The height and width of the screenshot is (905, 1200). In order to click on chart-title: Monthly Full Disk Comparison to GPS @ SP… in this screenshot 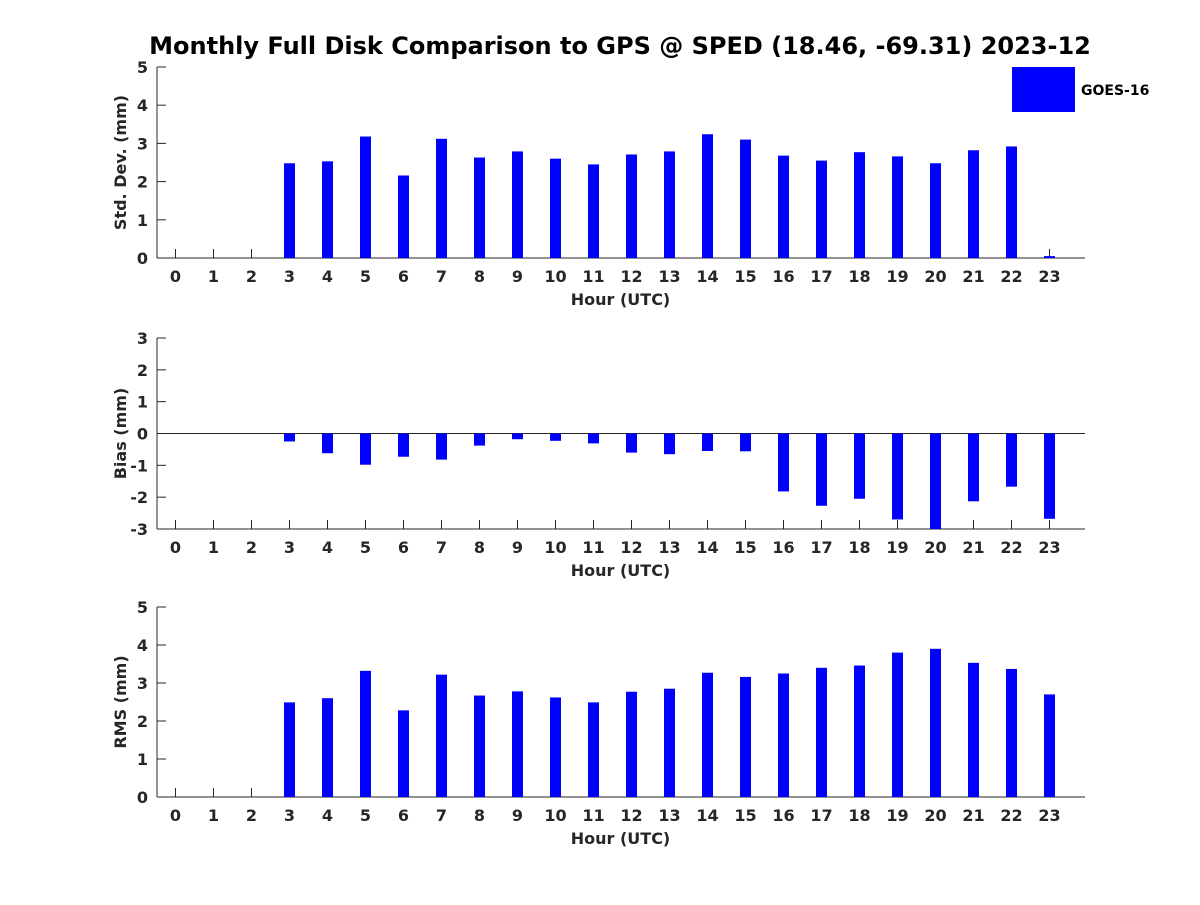, I will do `click(620, 46)`.